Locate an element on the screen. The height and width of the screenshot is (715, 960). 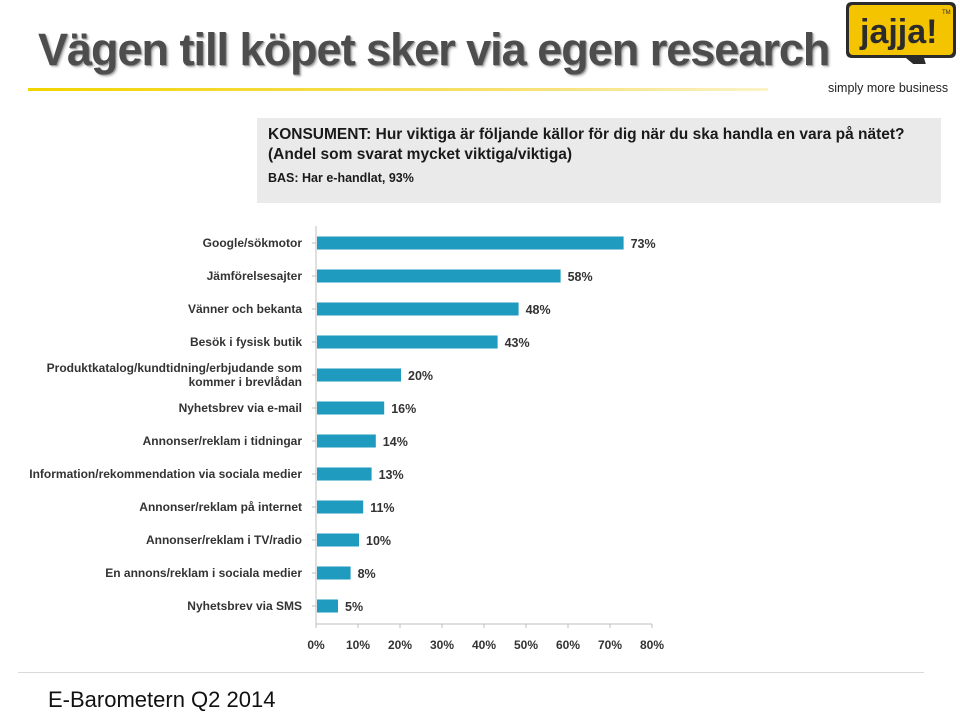
category-label: kommer i brevlådan is located at coordinates (245, 382).